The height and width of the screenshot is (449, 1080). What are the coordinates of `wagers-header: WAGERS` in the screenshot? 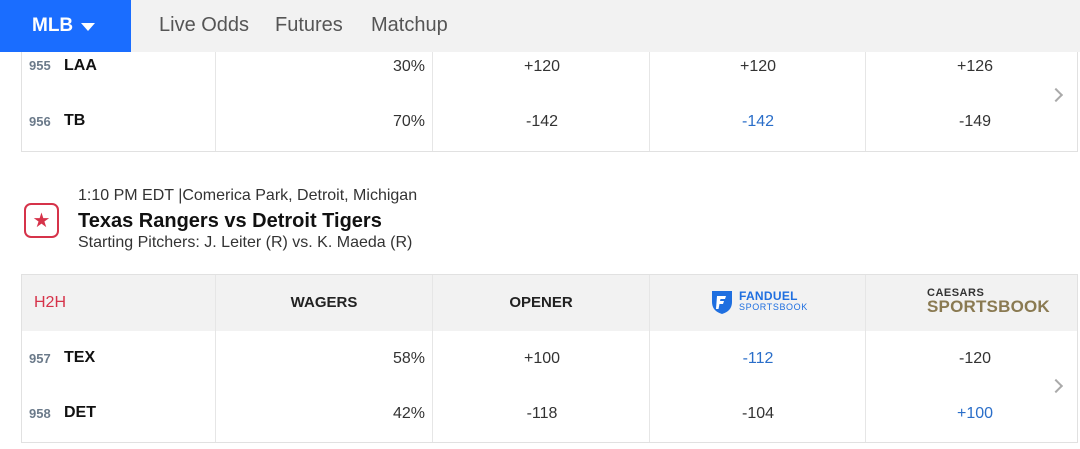 It's located at (324, 302).